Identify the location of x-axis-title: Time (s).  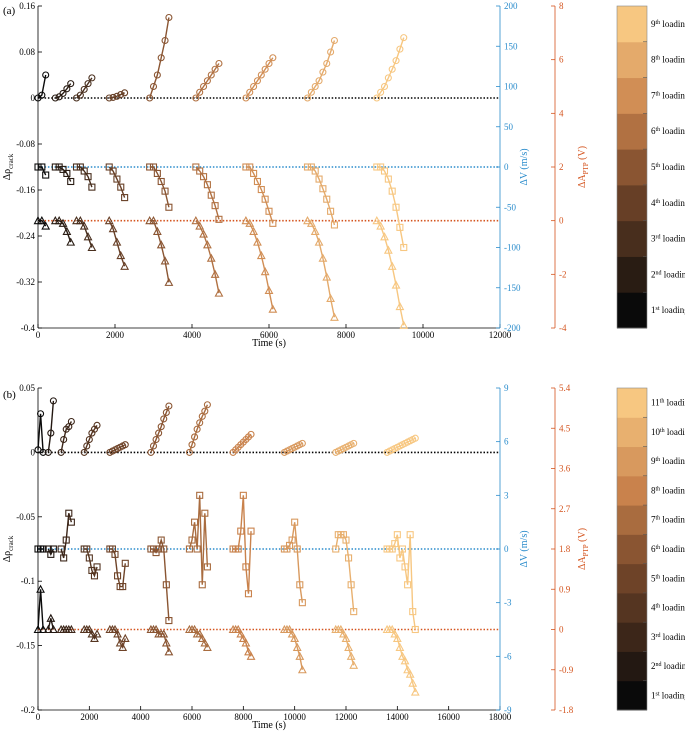
(269, 343).